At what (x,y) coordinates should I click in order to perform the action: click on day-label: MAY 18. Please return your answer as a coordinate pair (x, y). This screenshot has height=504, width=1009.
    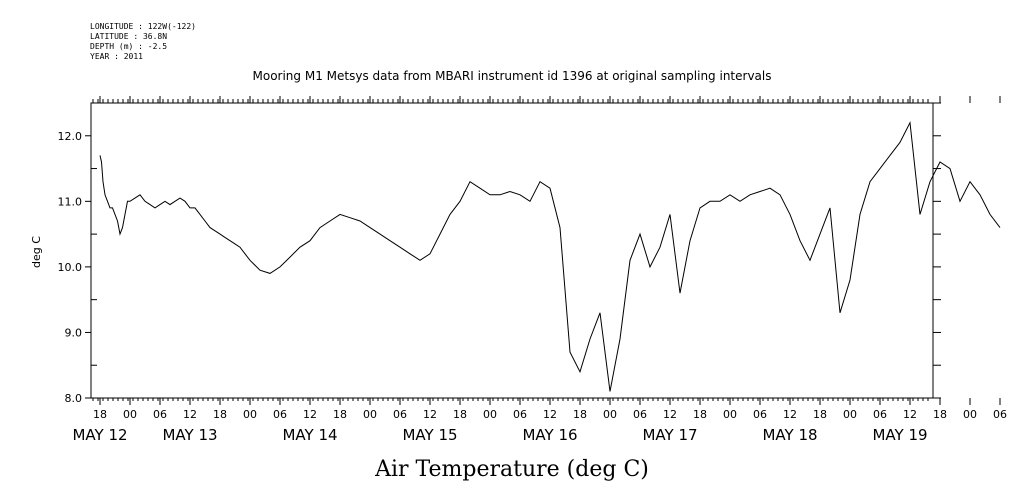
    Looking at the image, I should click on (789, 435).